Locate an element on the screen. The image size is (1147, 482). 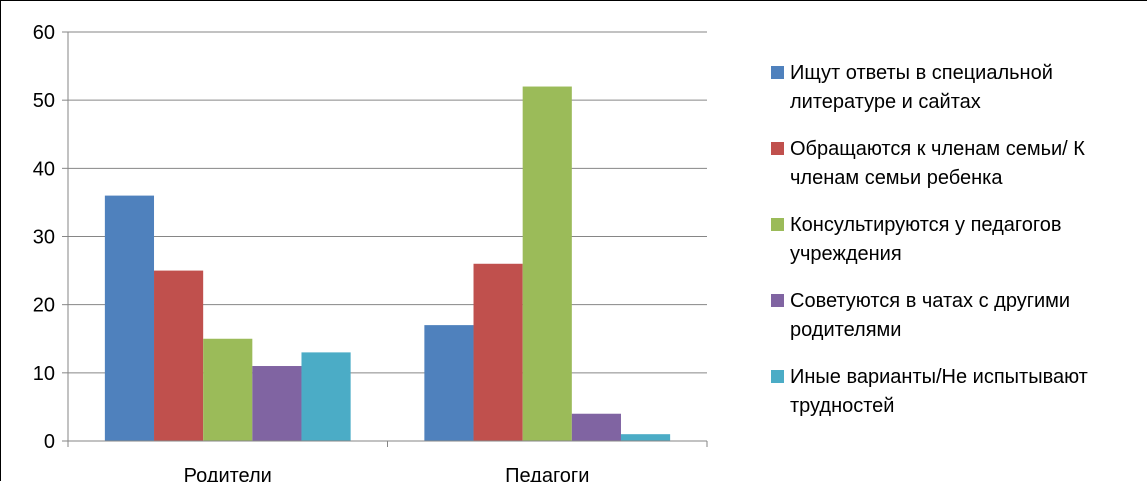
x-category-label: Педагоги is located at coordinates (547, 473).